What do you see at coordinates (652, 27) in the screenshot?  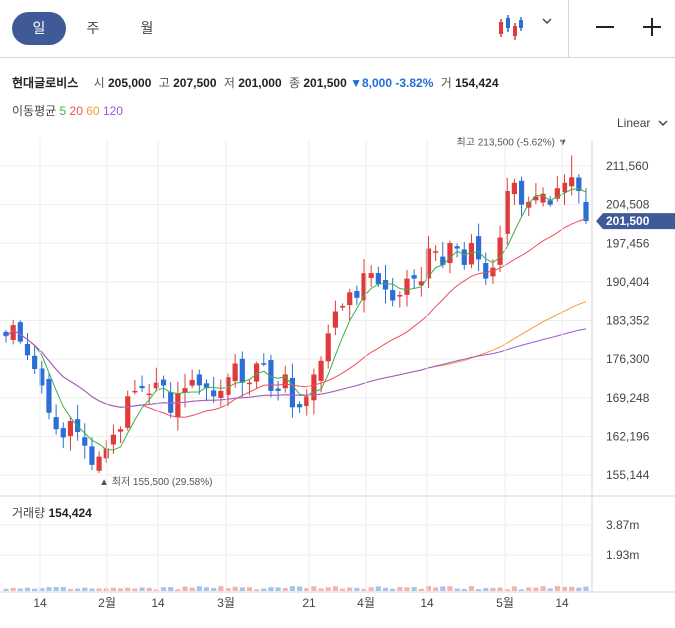 I see `plus-icon` at bounding box center [652, 27].